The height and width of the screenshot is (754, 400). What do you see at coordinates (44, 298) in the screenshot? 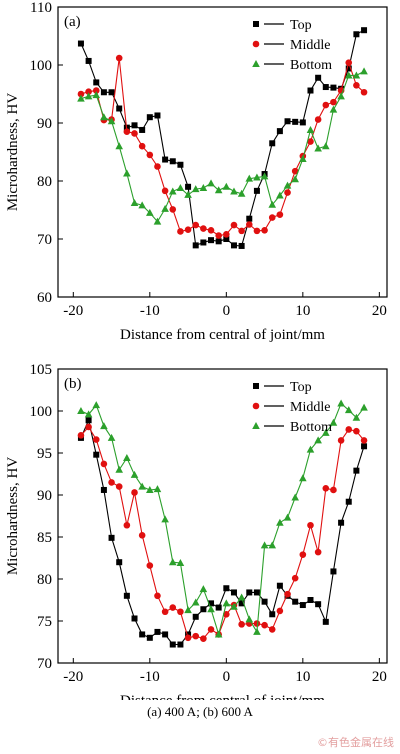
I see `y-tick-label: 60` at bounding box center [44, 298].